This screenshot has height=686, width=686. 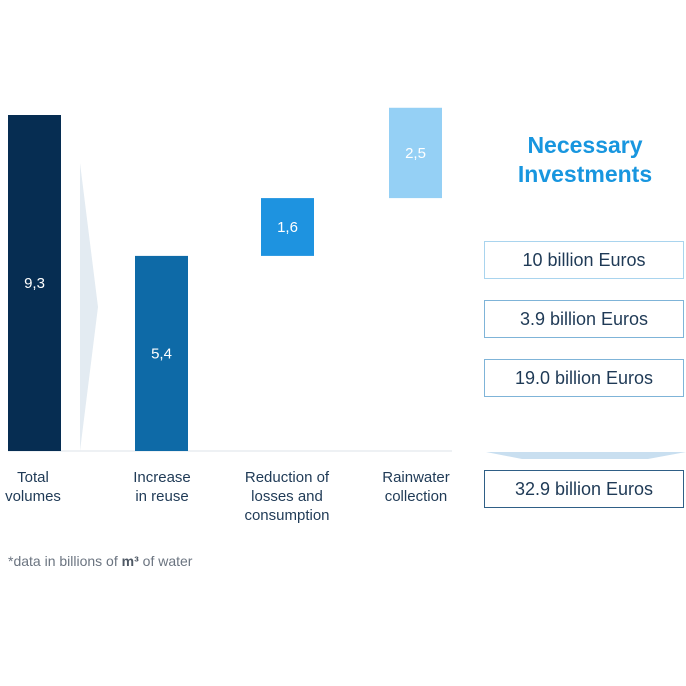 I want to click on bar-total, so click(x=34, y=283).